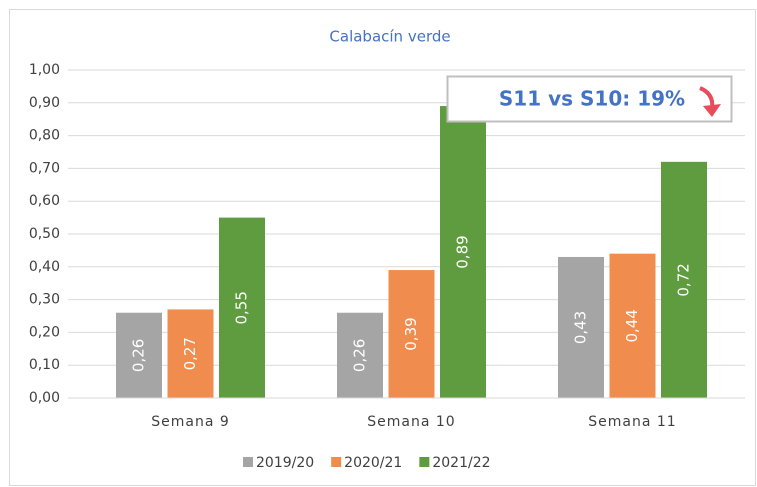 The height and width of the screenshot is (487, 757). I want to click on chart-title: Calabacín verde, so click(389, 37).